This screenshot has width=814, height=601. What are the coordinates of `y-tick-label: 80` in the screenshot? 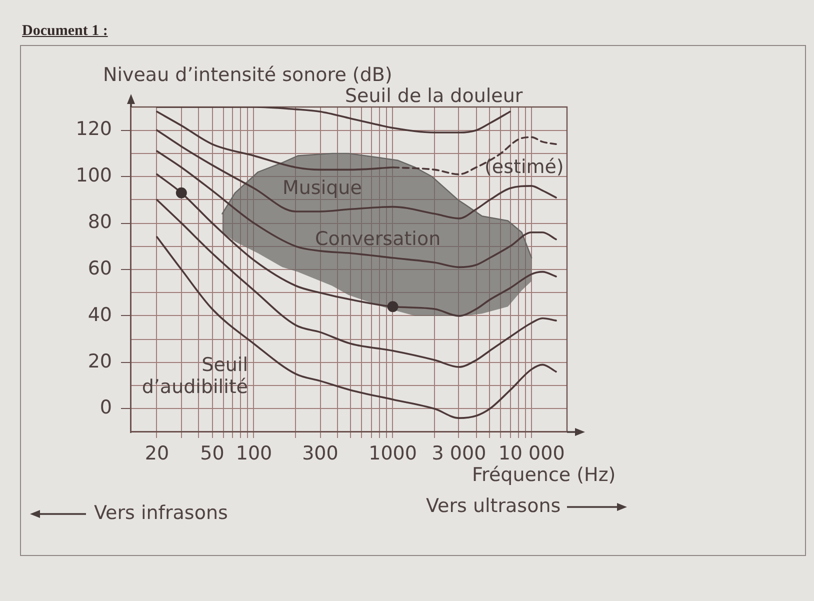 It's located at (100, 222).